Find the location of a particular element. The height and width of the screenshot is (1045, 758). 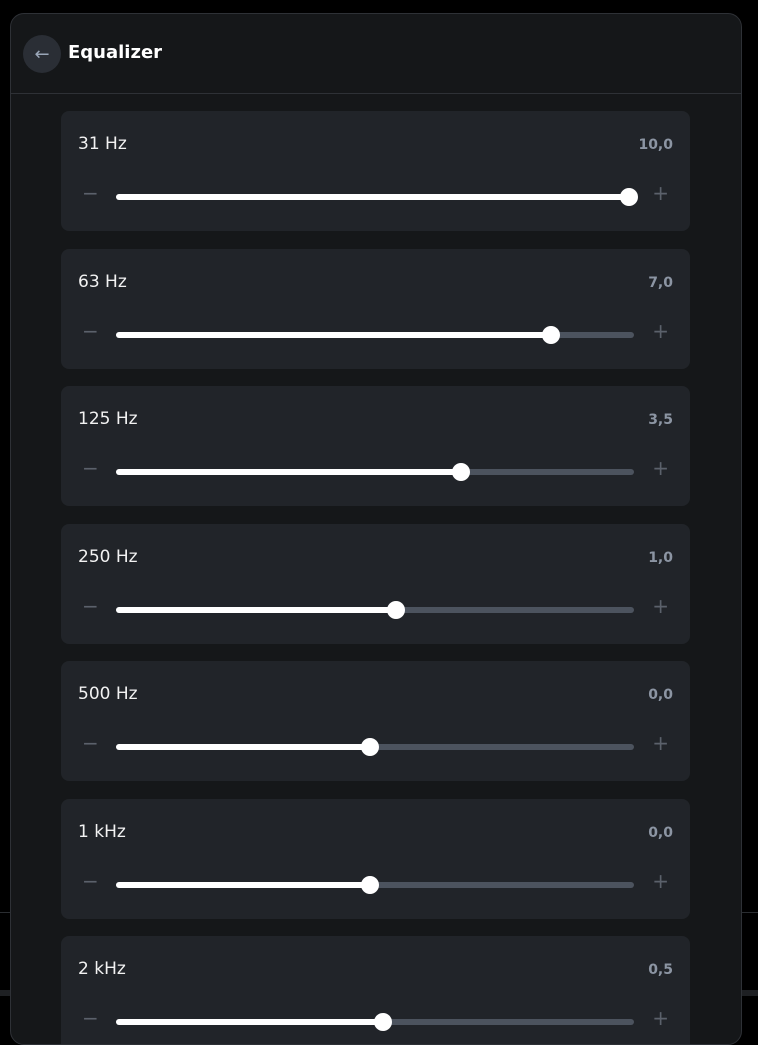

back-button: ← is located at coordinates (42, 54).